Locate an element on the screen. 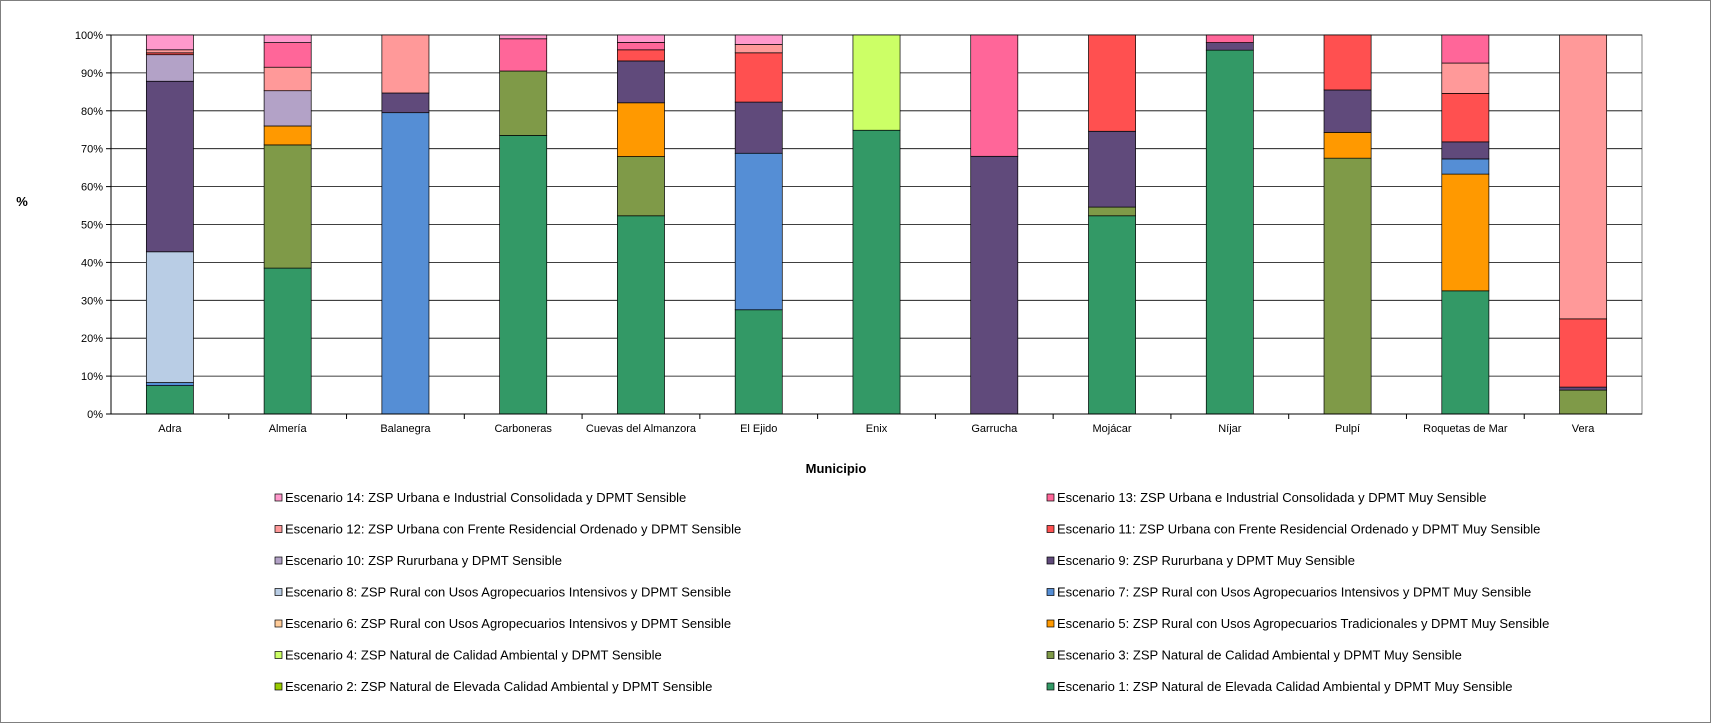 The height and width of the screenshot is (723, 1711). y-tick-label: 50% is located at coordinates (92, 226).